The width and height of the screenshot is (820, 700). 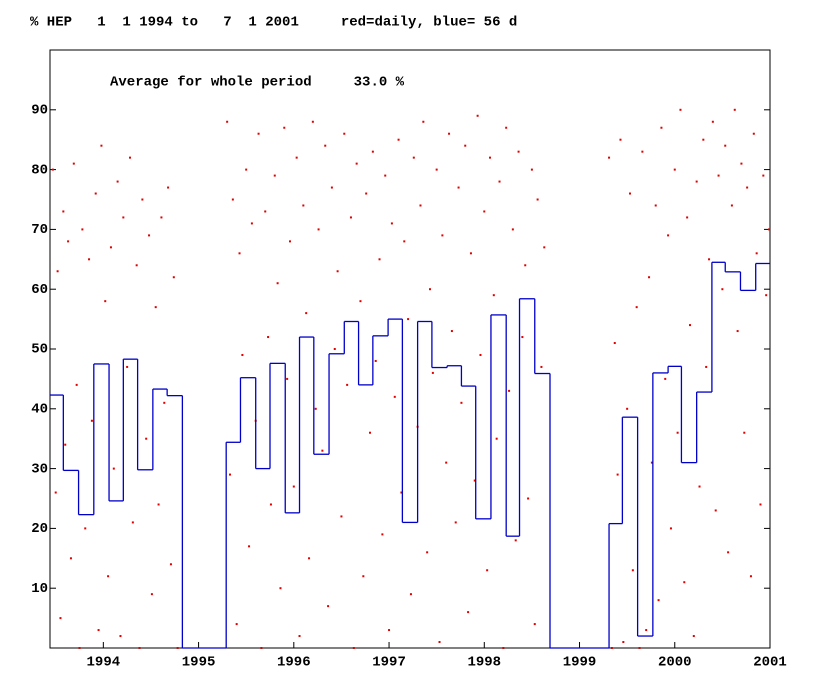 What do you see at coordinates (39, 170) in the screenshot?
I see `y-tick-label: 80` at bounding box center [39, 170].